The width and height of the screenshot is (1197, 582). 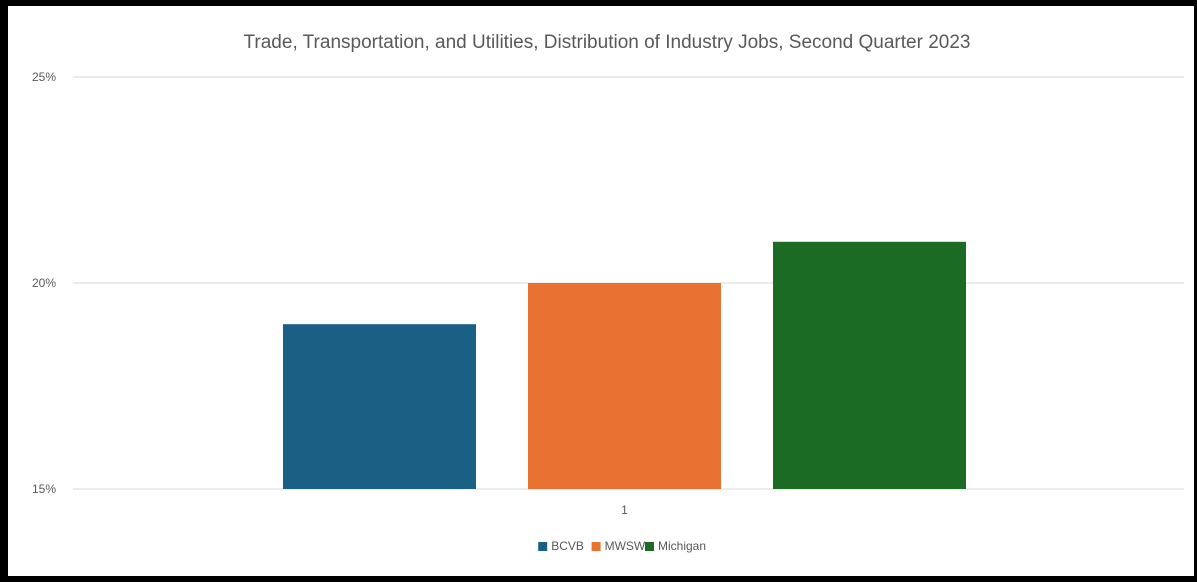 I want to click on y-axis-tick-labels: 15% 20% 25%, so click(x=44, y=283).